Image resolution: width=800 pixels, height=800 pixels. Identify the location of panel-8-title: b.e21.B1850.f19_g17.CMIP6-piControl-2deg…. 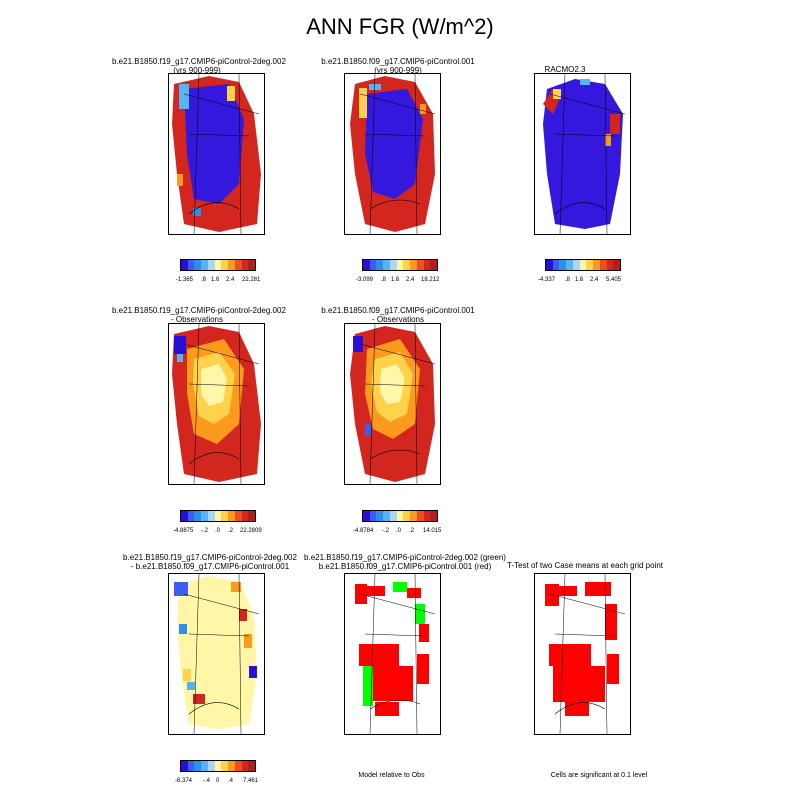
(405, 562).